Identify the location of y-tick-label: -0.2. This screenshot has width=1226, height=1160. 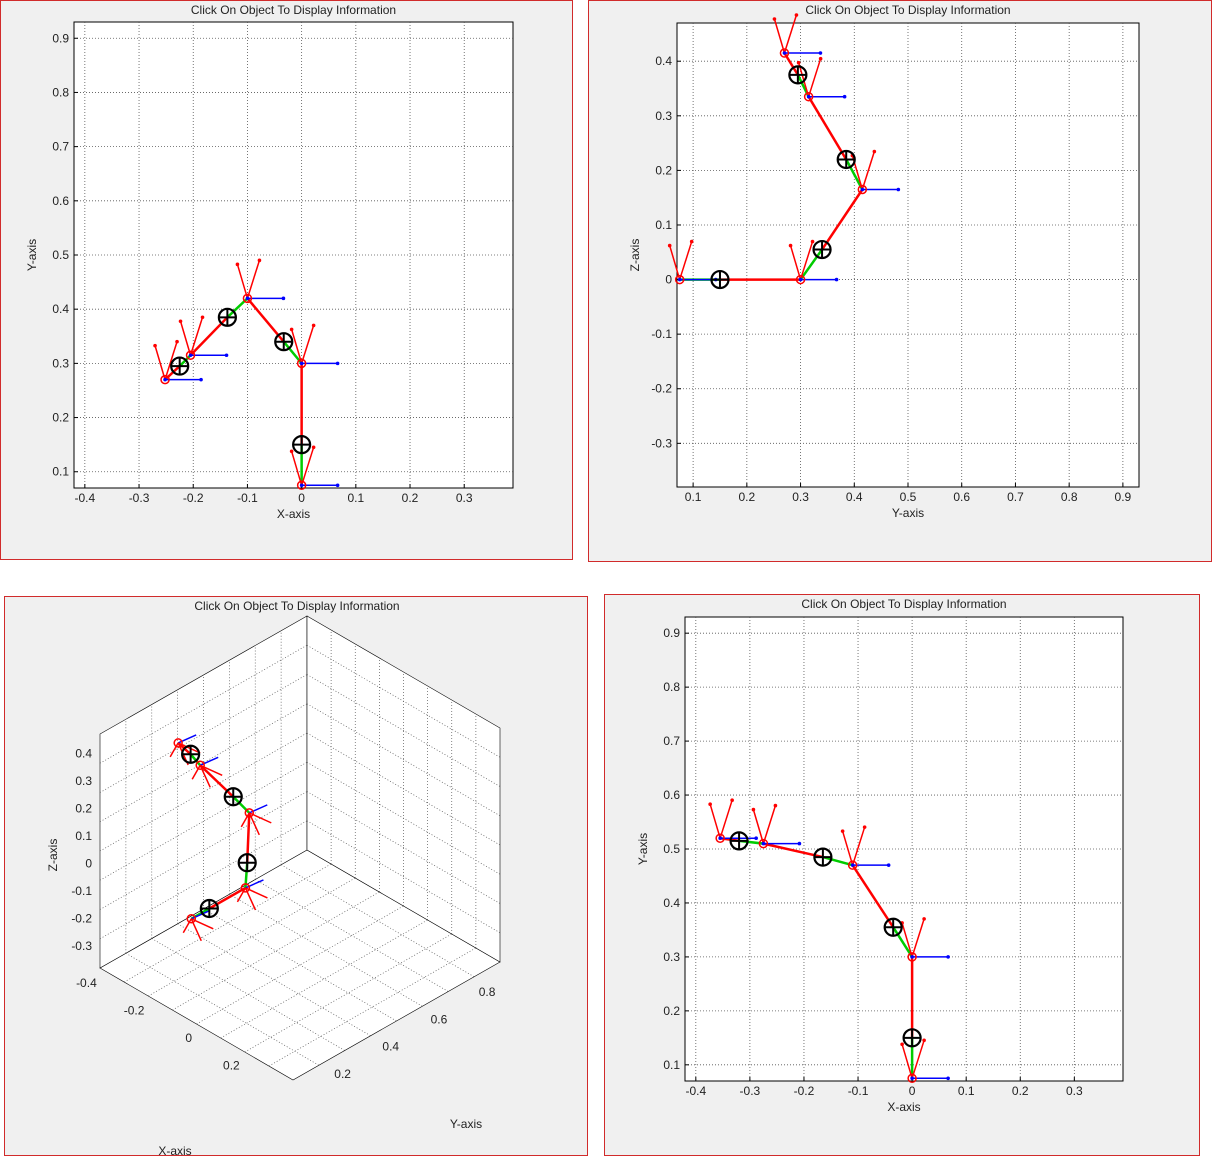
(661, 389).